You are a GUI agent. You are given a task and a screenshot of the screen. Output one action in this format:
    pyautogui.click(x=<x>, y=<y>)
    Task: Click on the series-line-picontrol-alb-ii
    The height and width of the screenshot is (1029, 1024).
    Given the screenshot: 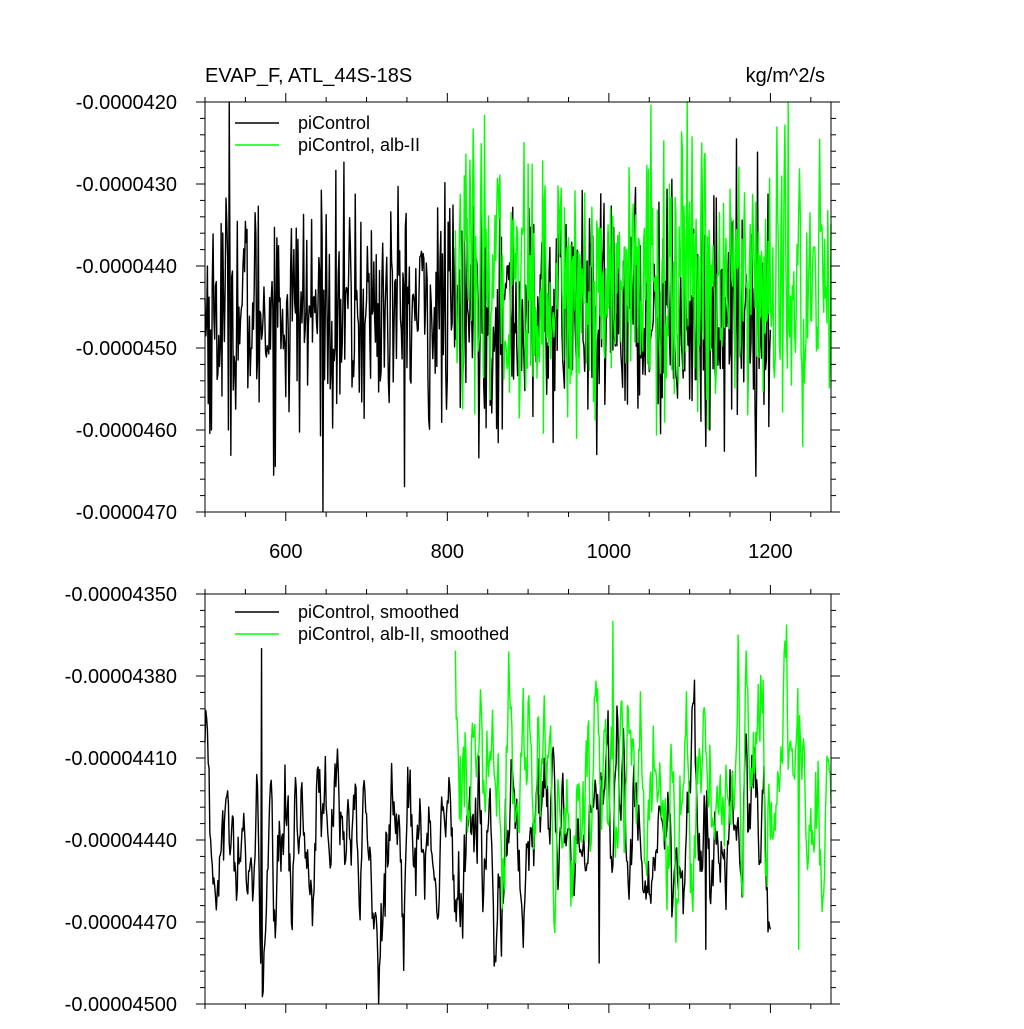 What is the action you would take?
    pyautogui.click(x=643, y=274)
    